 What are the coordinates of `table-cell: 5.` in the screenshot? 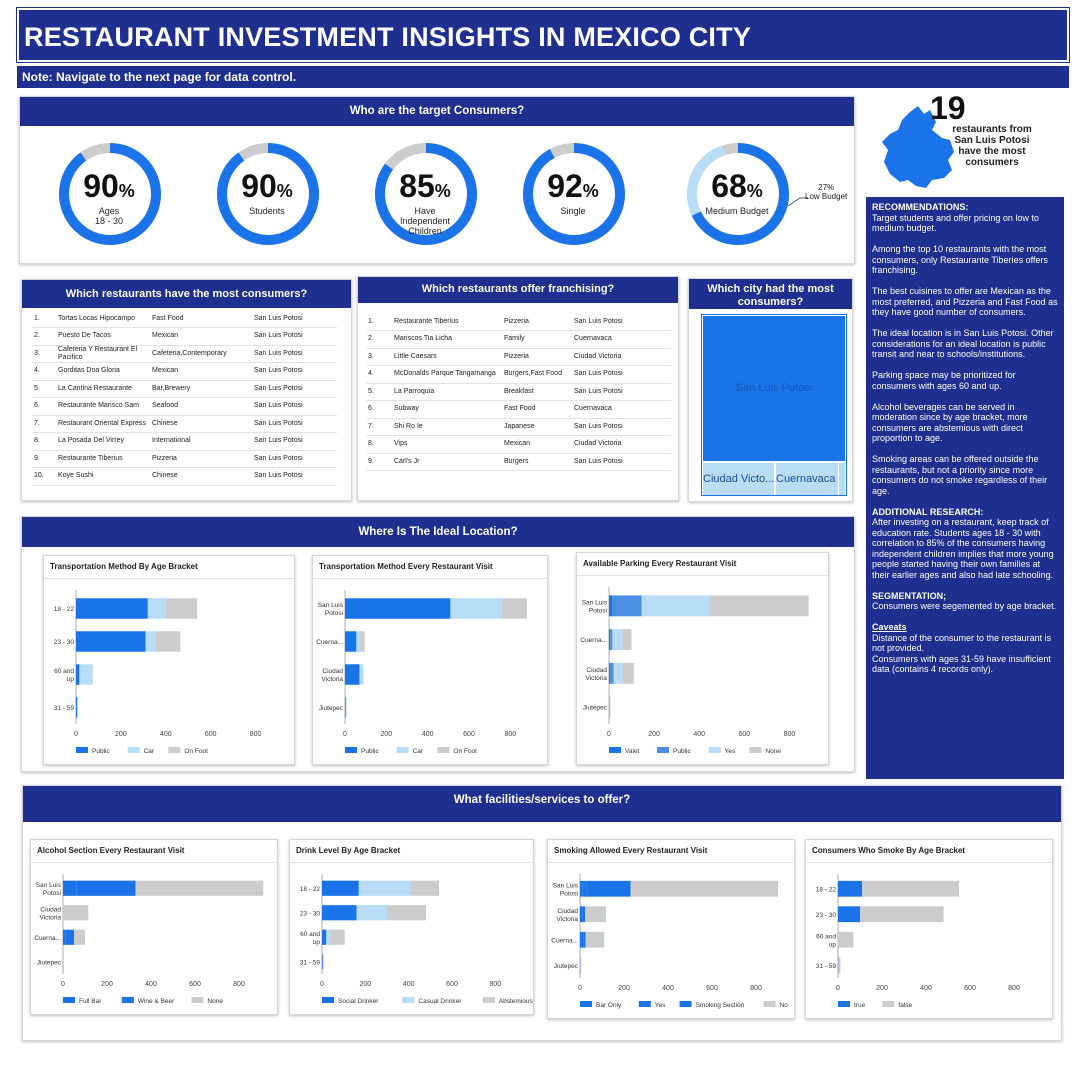 It's located at (44, 389).